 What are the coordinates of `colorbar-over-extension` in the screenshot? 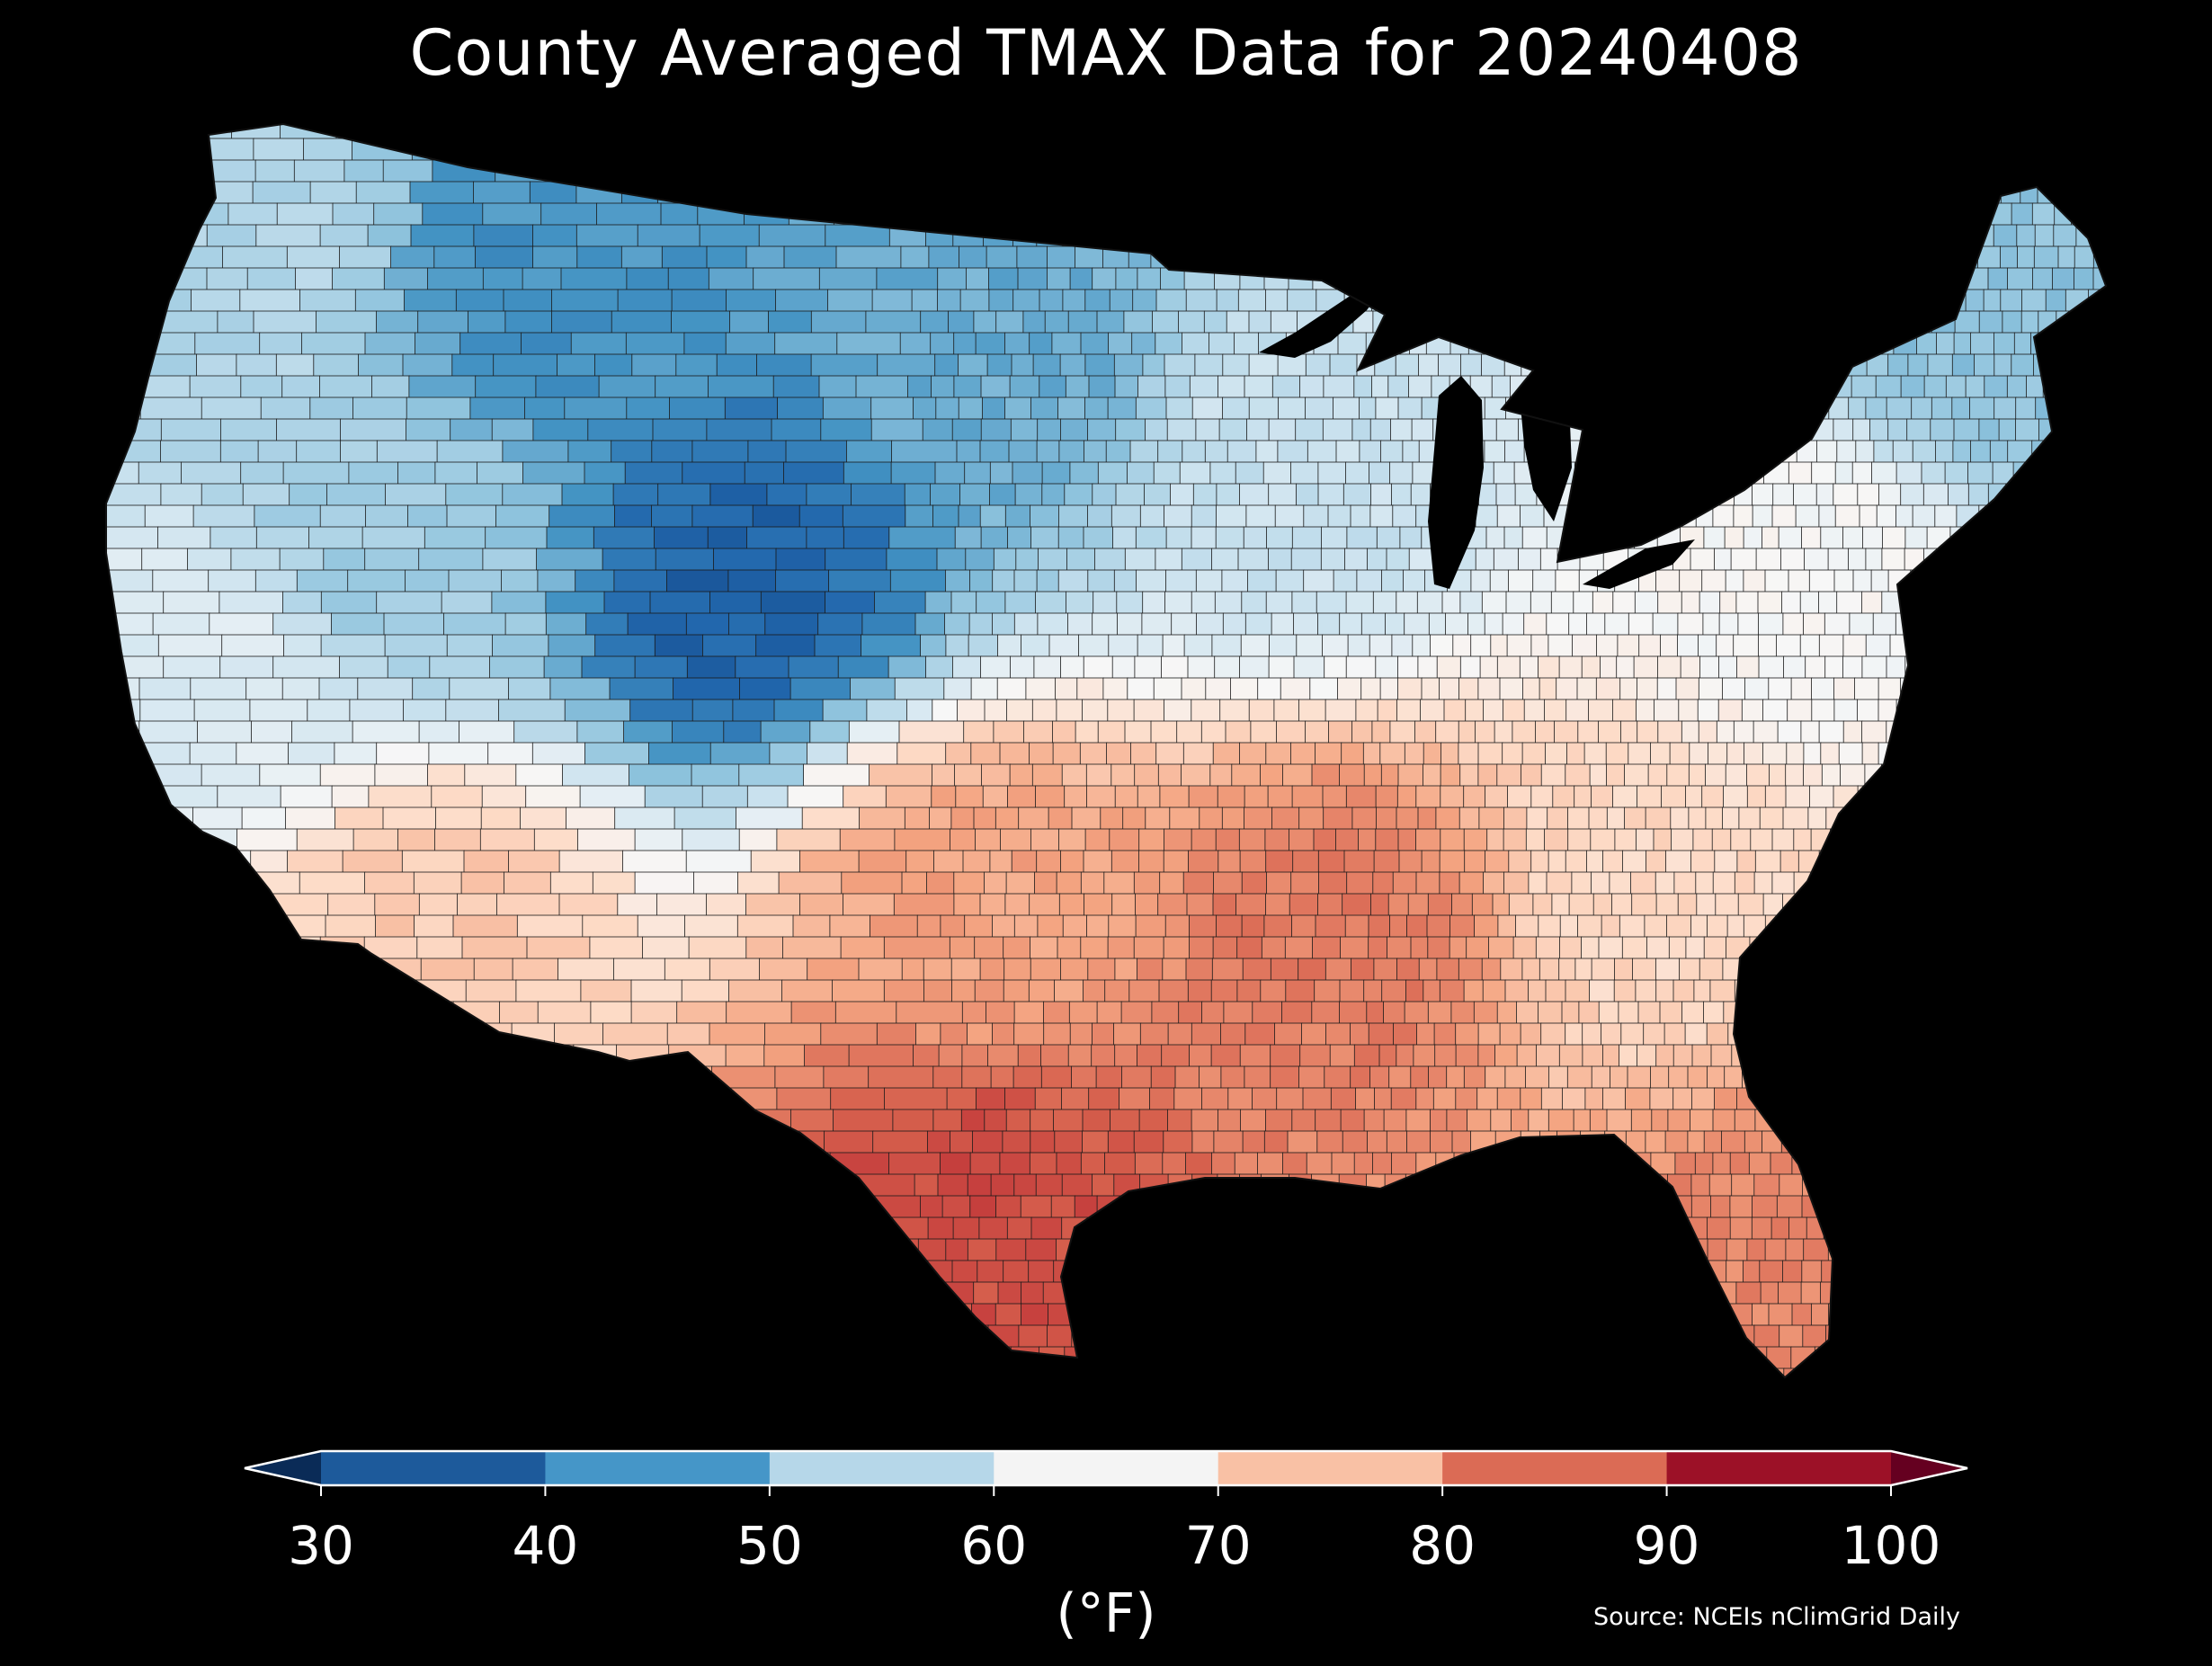 It's located at (1929, 1468).